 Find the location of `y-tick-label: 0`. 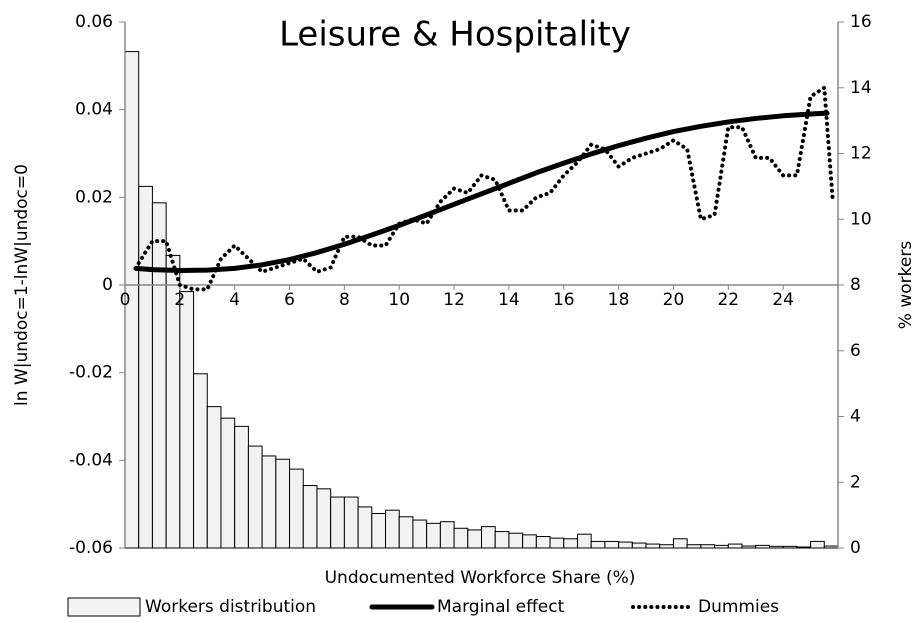

y-tick-label: 0 is located at coordinates (107, 285).